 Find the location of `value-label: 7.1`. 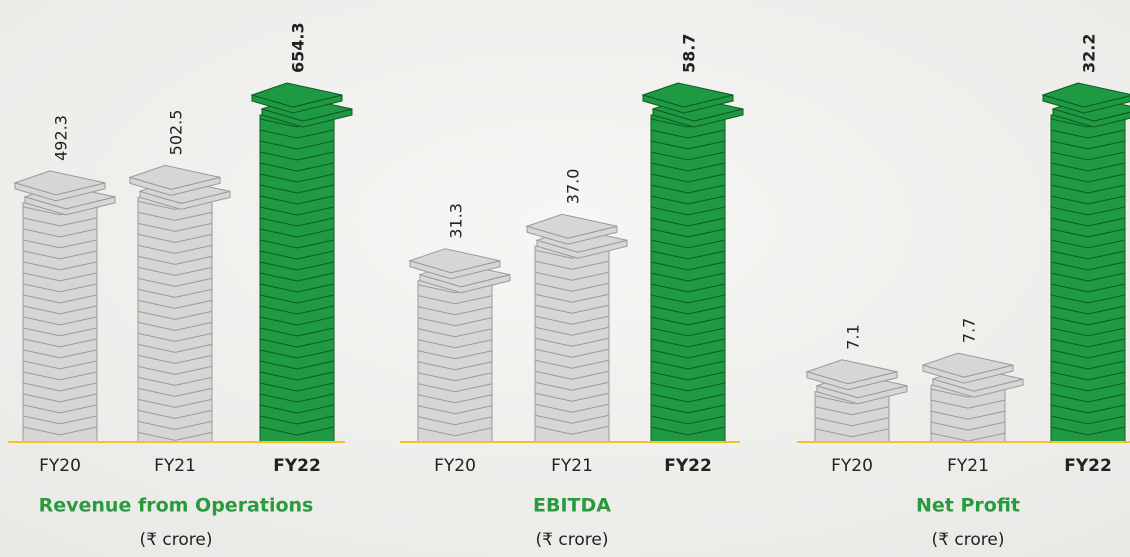

value-label: 7.1 is located at coordinates (853, 336).